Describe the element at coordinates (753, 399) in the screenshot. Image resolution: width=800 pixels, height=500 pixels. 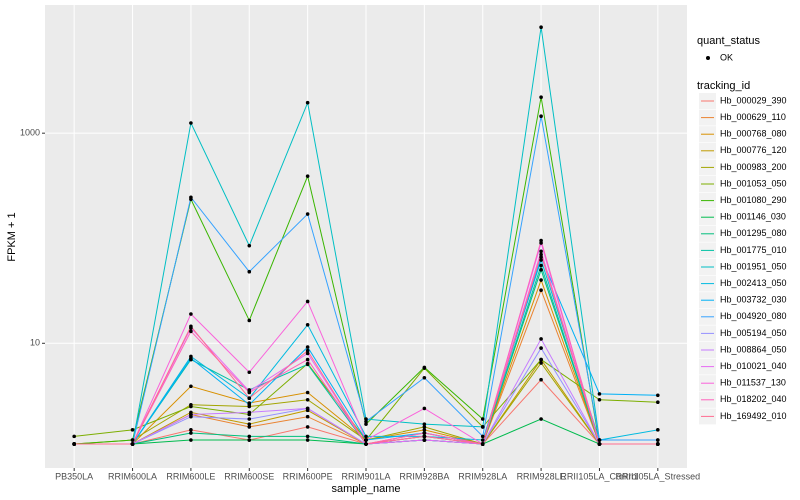
I see `legend-label: Hb_018202_040` at that location.